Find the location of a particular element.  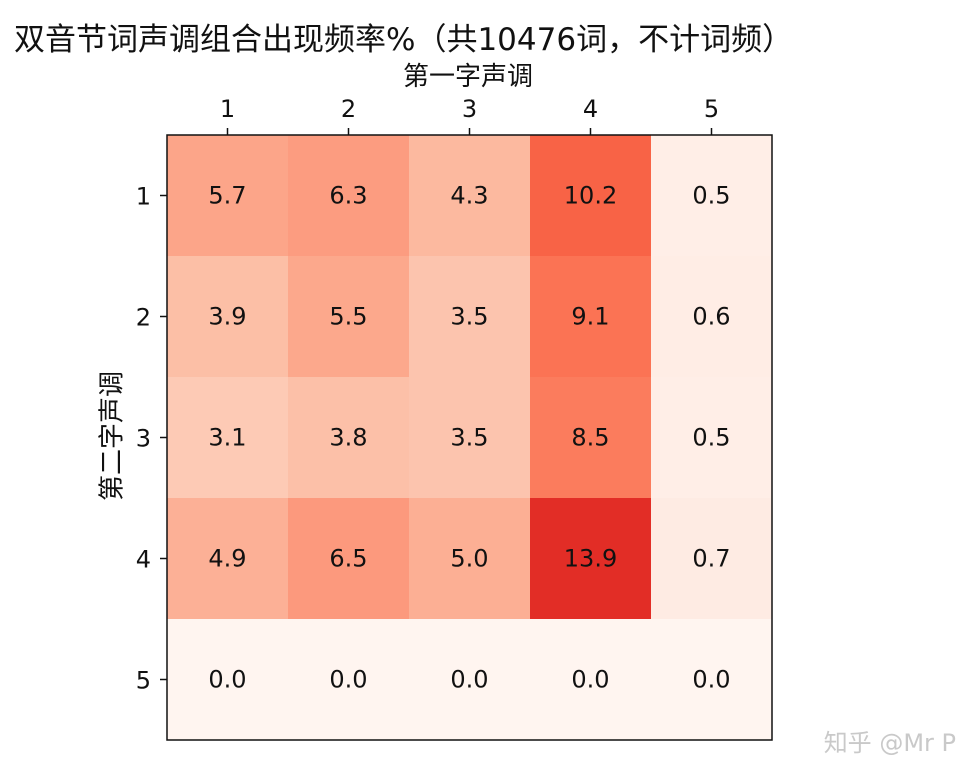

heatmap-cell-r2-c5 is located at coordinates (711, 316).